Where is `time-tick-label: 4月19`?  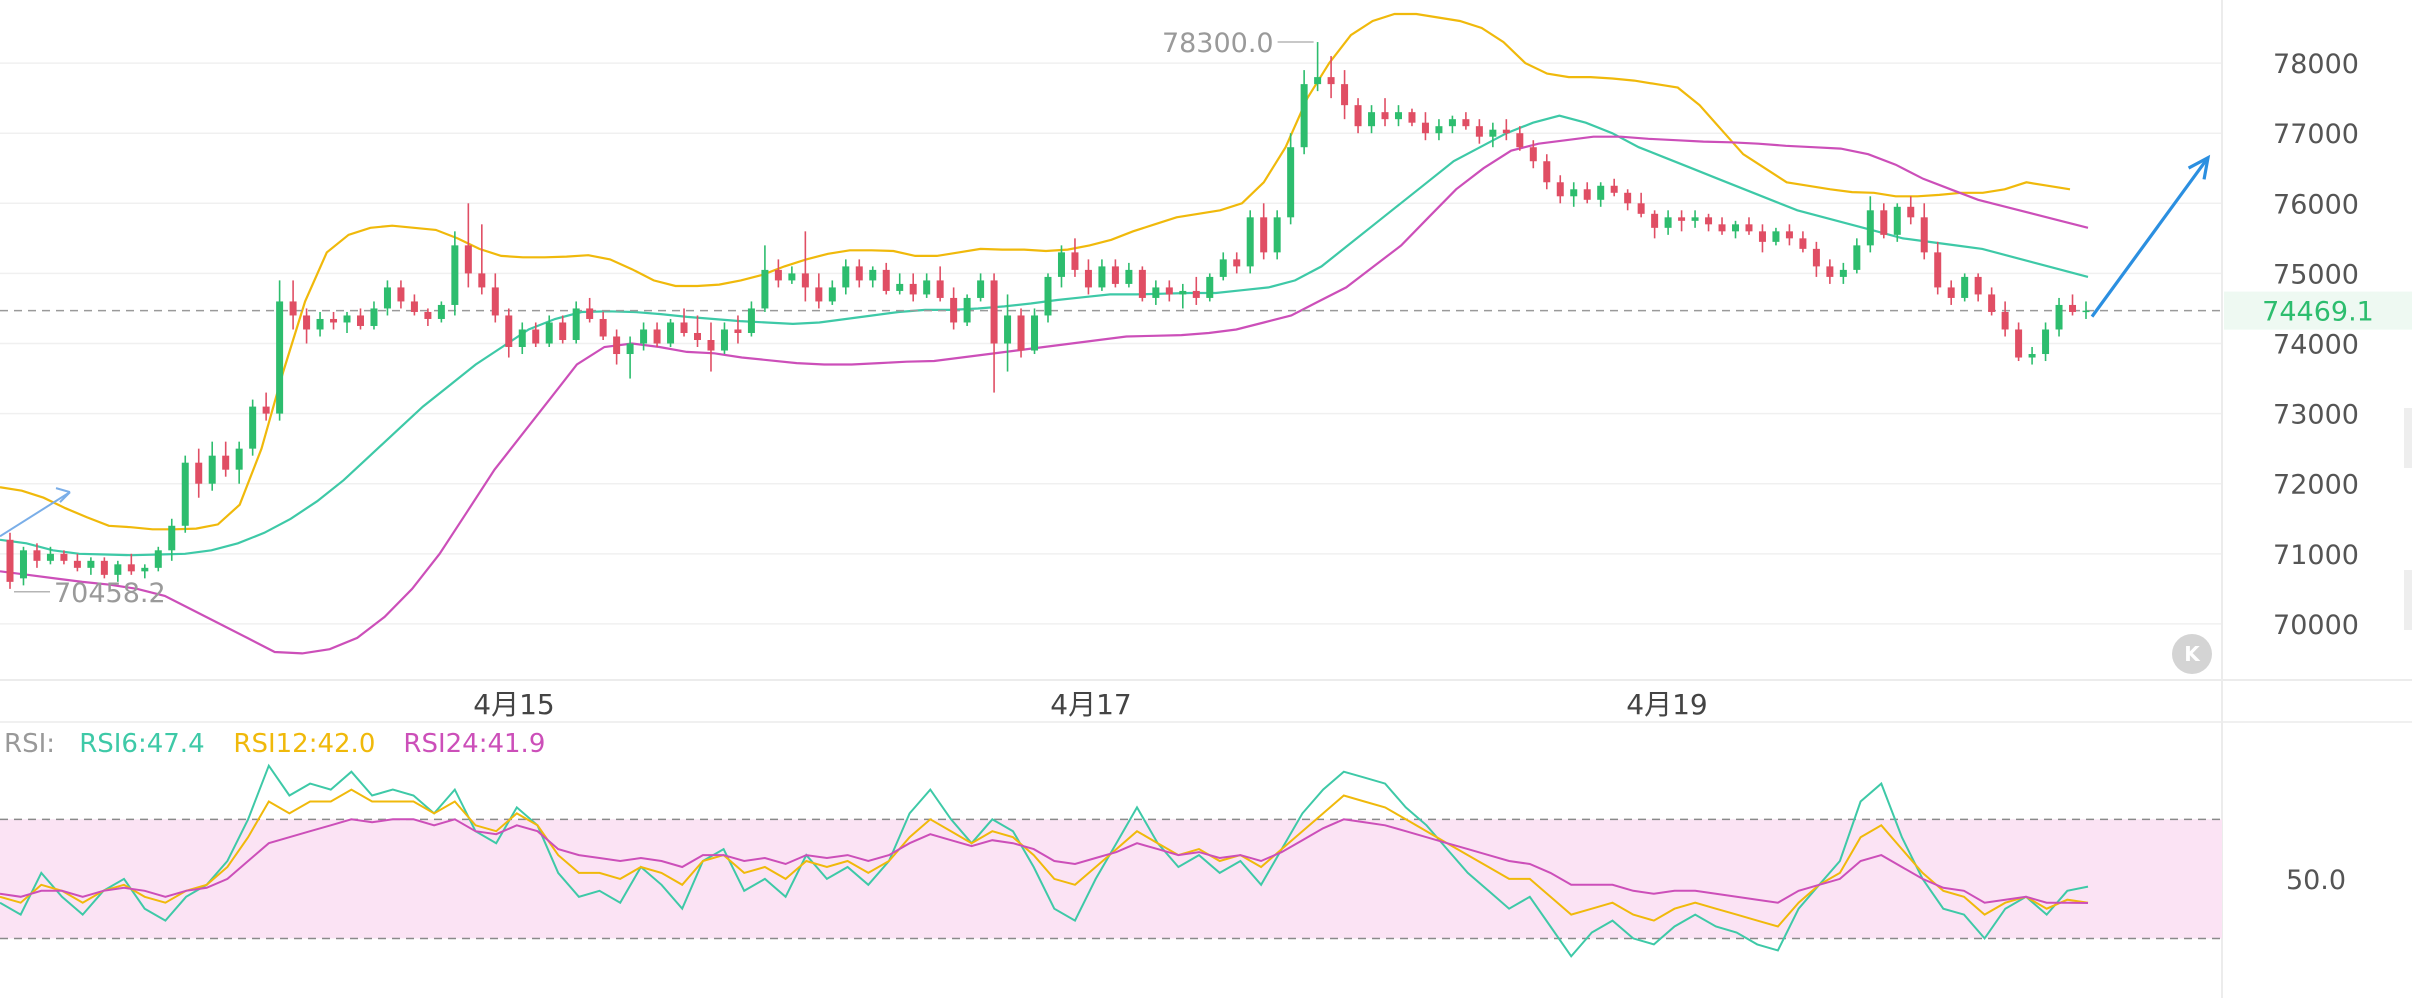 time-tick-label: 4月19 is located at coordinates (1666, 704).